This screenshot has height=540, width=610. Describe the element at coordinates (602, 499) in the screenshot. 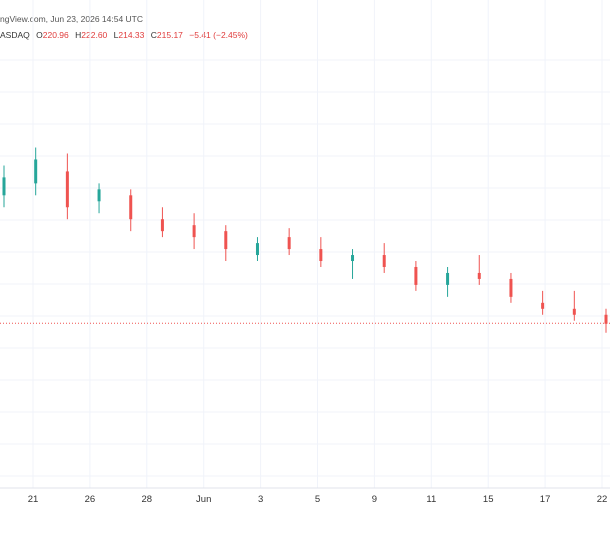

I see `x-tick-label: 22` at that location.